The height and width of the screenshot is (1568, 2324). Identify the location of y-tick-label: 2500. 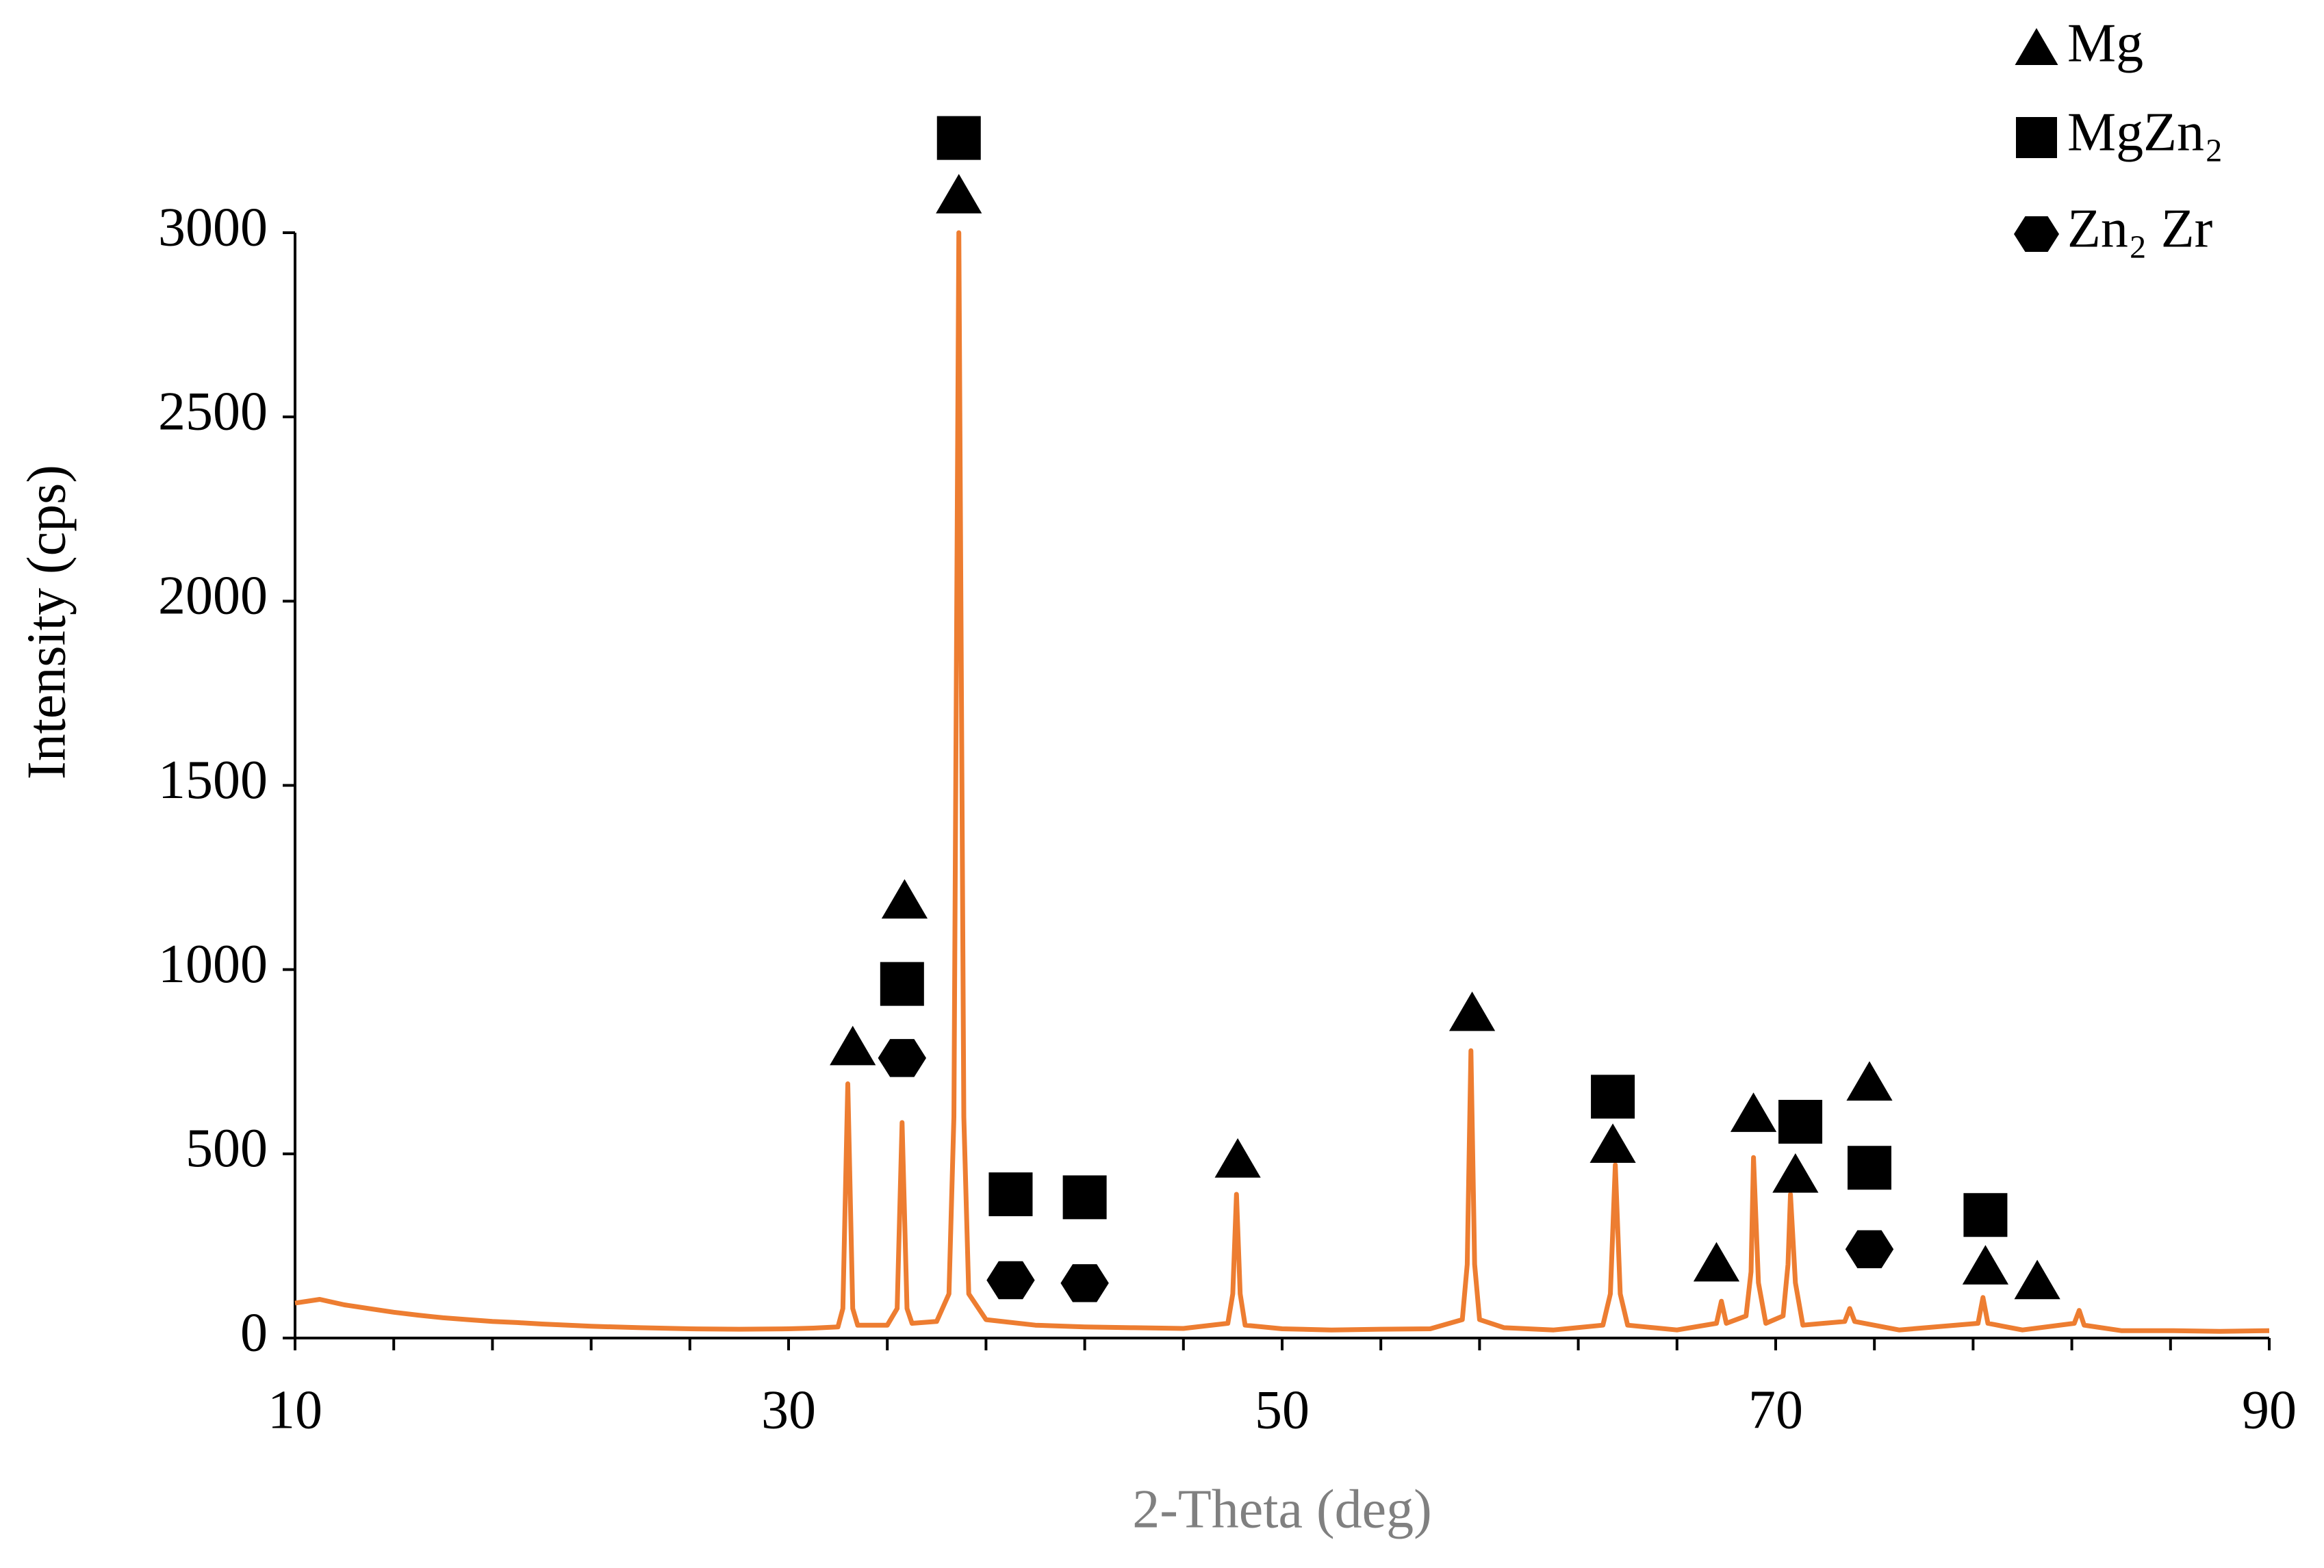
(213, 412).